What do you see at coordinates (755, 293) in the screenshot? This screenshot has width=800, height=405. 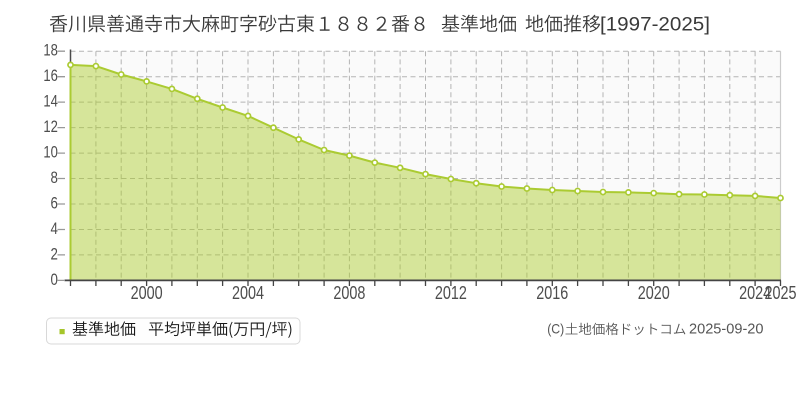 I see `svg-text: 2024` at bounding box center [755, 293].